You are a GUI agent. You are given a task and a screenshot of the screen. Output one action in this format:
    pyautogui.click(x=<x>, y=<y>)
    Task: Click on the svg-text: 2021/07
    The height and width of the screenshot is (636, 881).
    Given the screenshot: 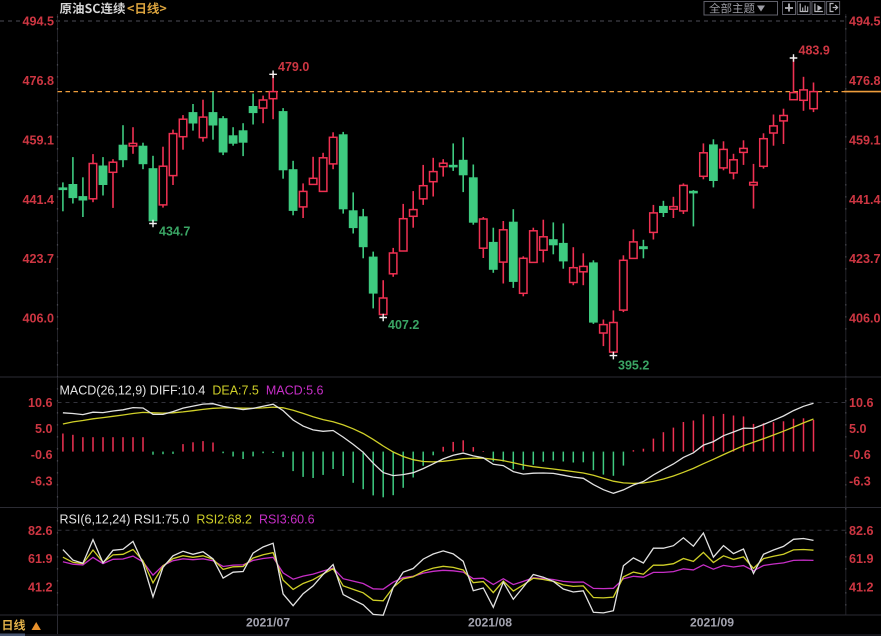 What is the action you would take?
    pyautogui.click(x=268, y=623)
    